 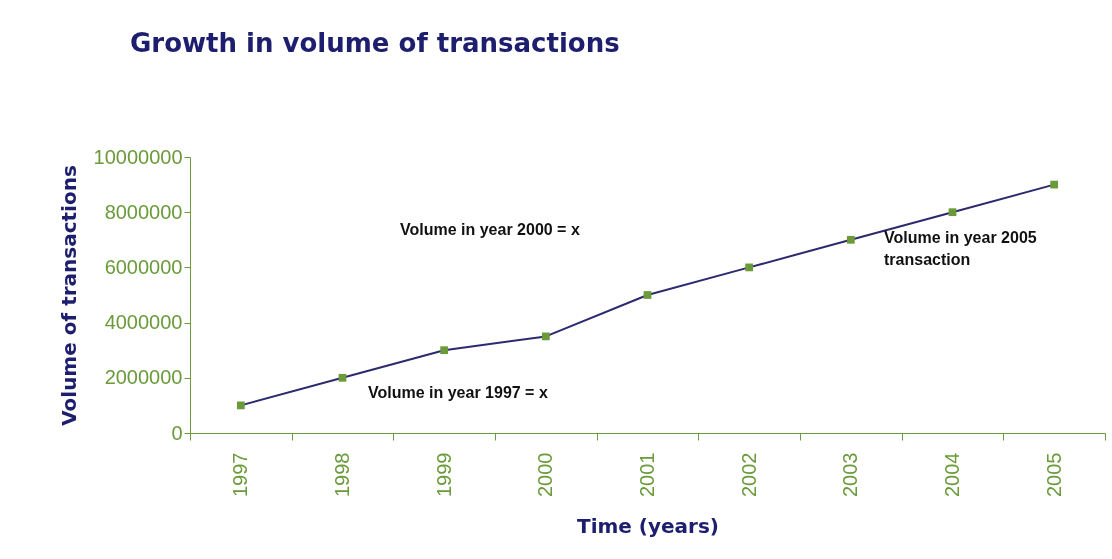 I want to click on x-tick-label: 2002, so click(x=748, y=474).